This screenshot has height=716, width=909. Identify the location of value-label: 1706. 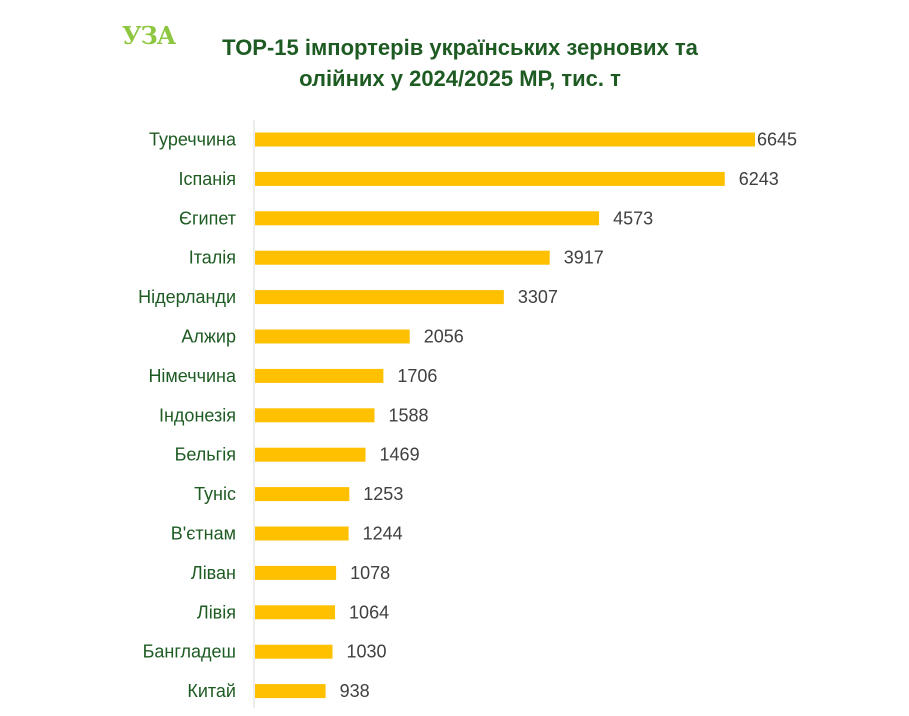
(417, 376).